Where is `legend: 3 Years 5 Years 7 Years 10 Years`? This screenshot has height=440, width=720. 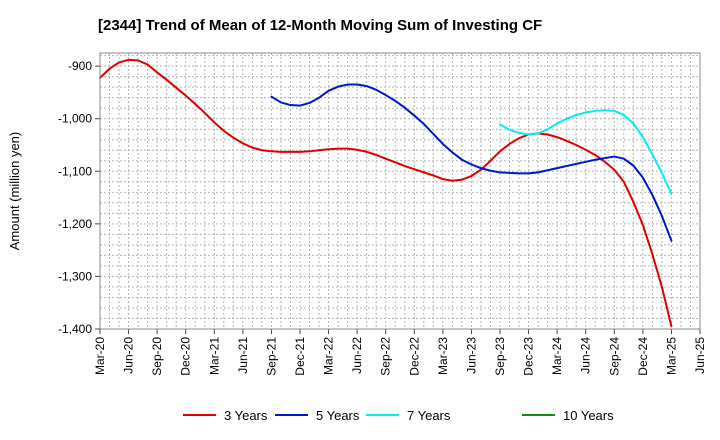 legend: 3 Years 5 Years 7 Years 10 Years is located at coordinates (398, 415).